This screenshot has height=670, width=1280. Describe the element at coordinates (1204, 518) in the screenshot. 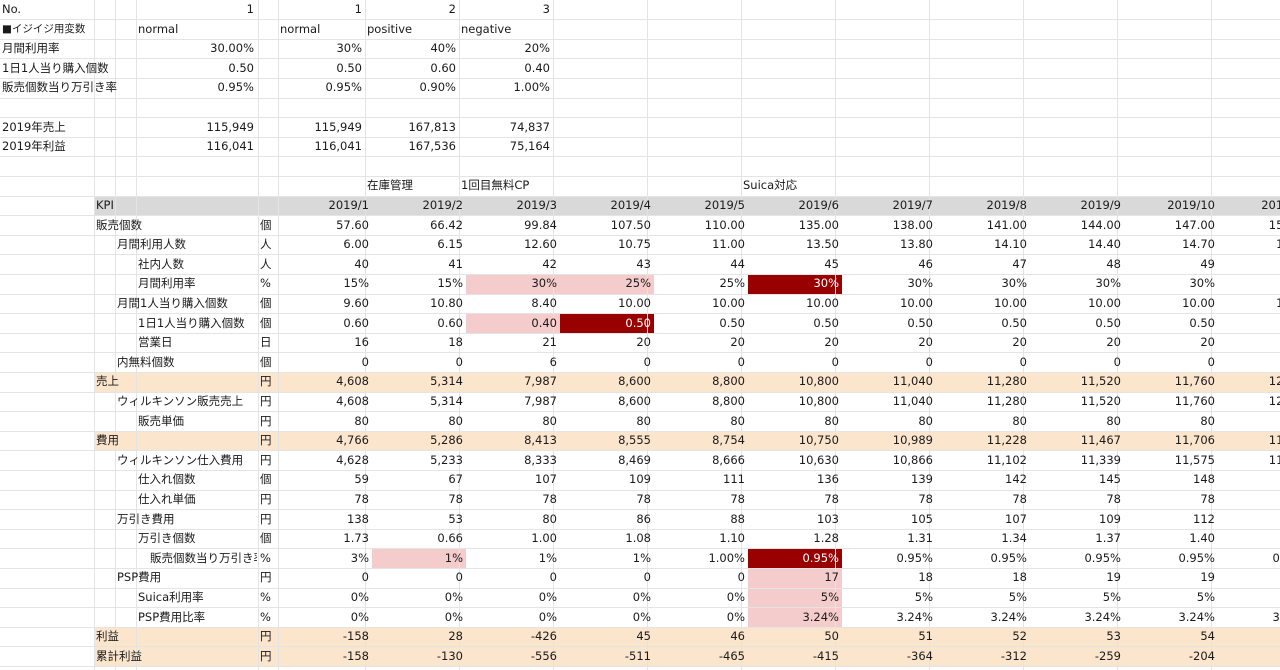

I see `kpi-cell: 112` at that location.